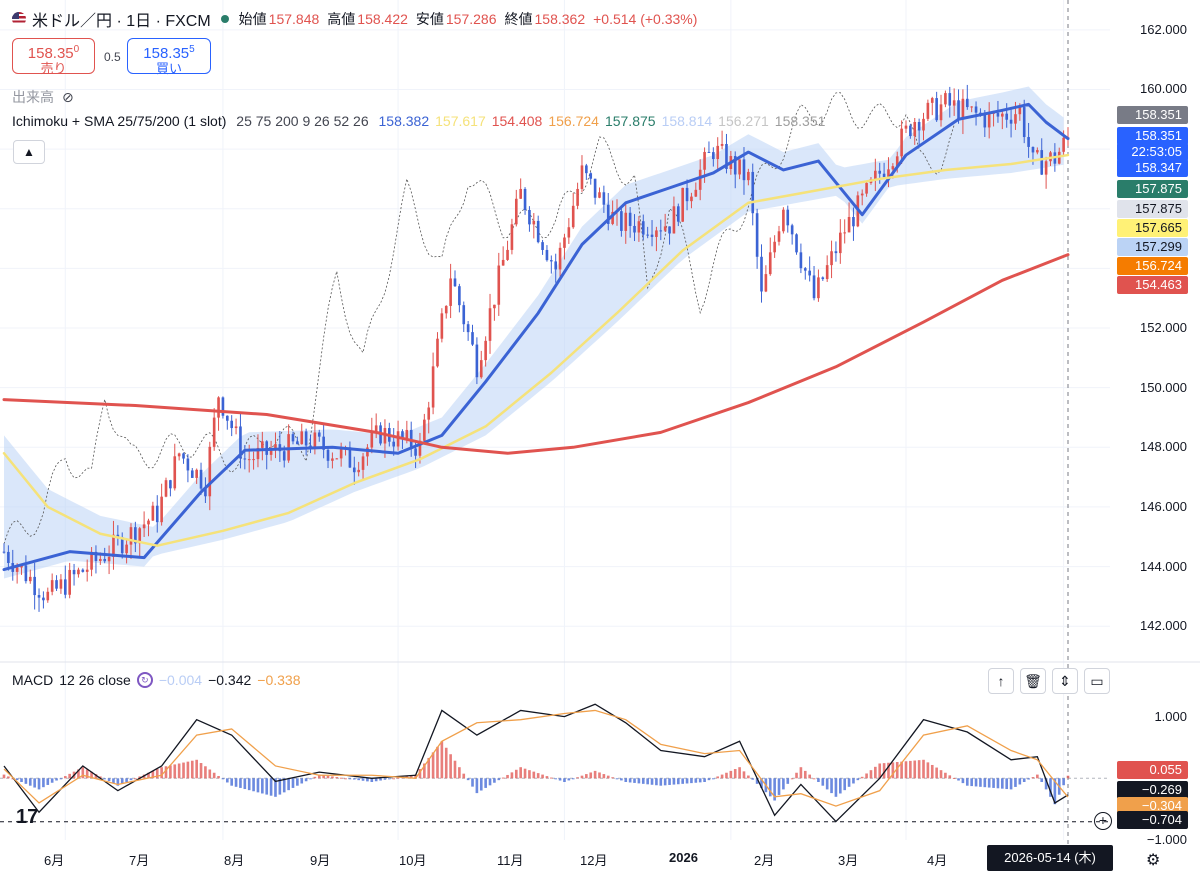 The image size is (1200, 880). Describe the element at coordinates (687, 121) in the screenshot. I see `indicator-value: 158.814` at that location.